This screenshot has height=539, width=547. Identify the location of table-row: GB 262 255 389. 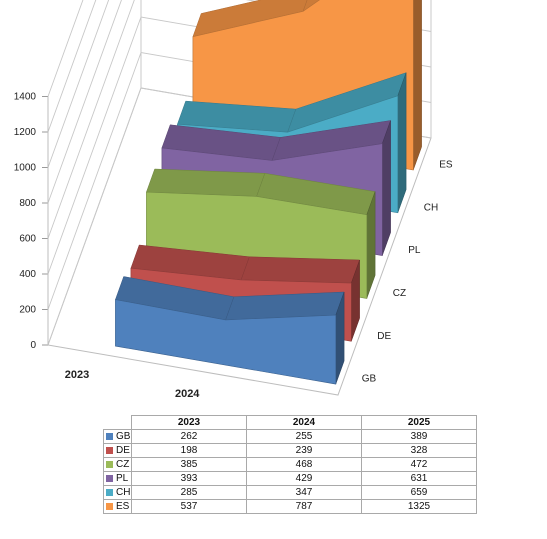
(290, 436).